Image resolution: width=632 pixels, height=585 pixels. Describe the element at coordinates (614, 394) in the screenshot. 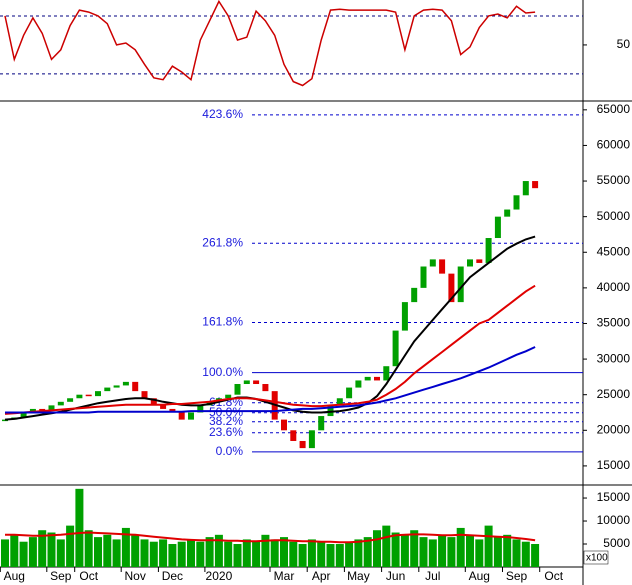

I see `y-tick-label: 25000` at that location.